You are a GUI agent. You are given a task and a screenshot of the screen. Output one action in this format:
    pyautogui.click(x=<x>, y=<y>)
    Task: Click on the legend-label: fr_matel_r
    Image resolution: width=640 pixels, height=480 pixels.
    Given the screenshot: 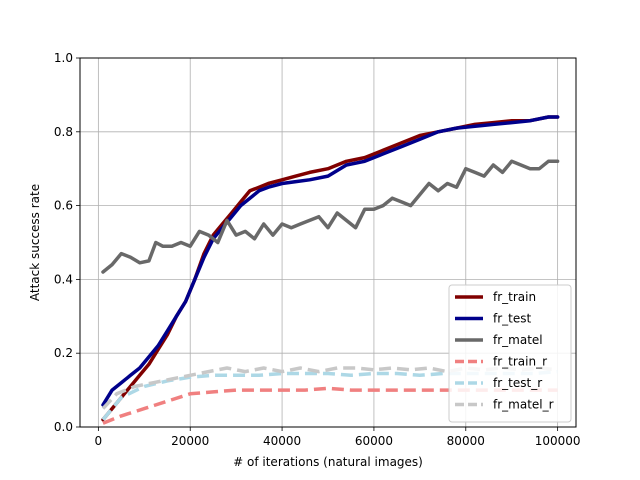 What is the action you would take?
    pyautogui.click(x=523, y=405)
    